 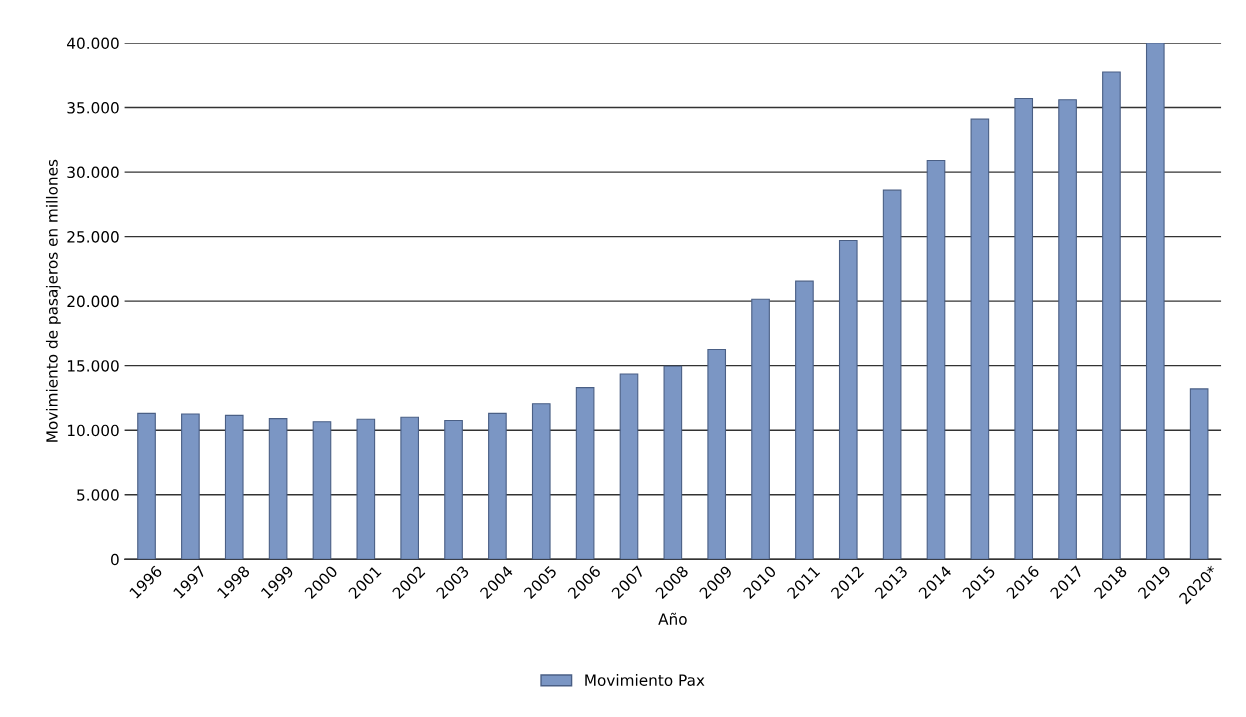 I want to click on y-tick-label: 0, so click(x=115, y=559).